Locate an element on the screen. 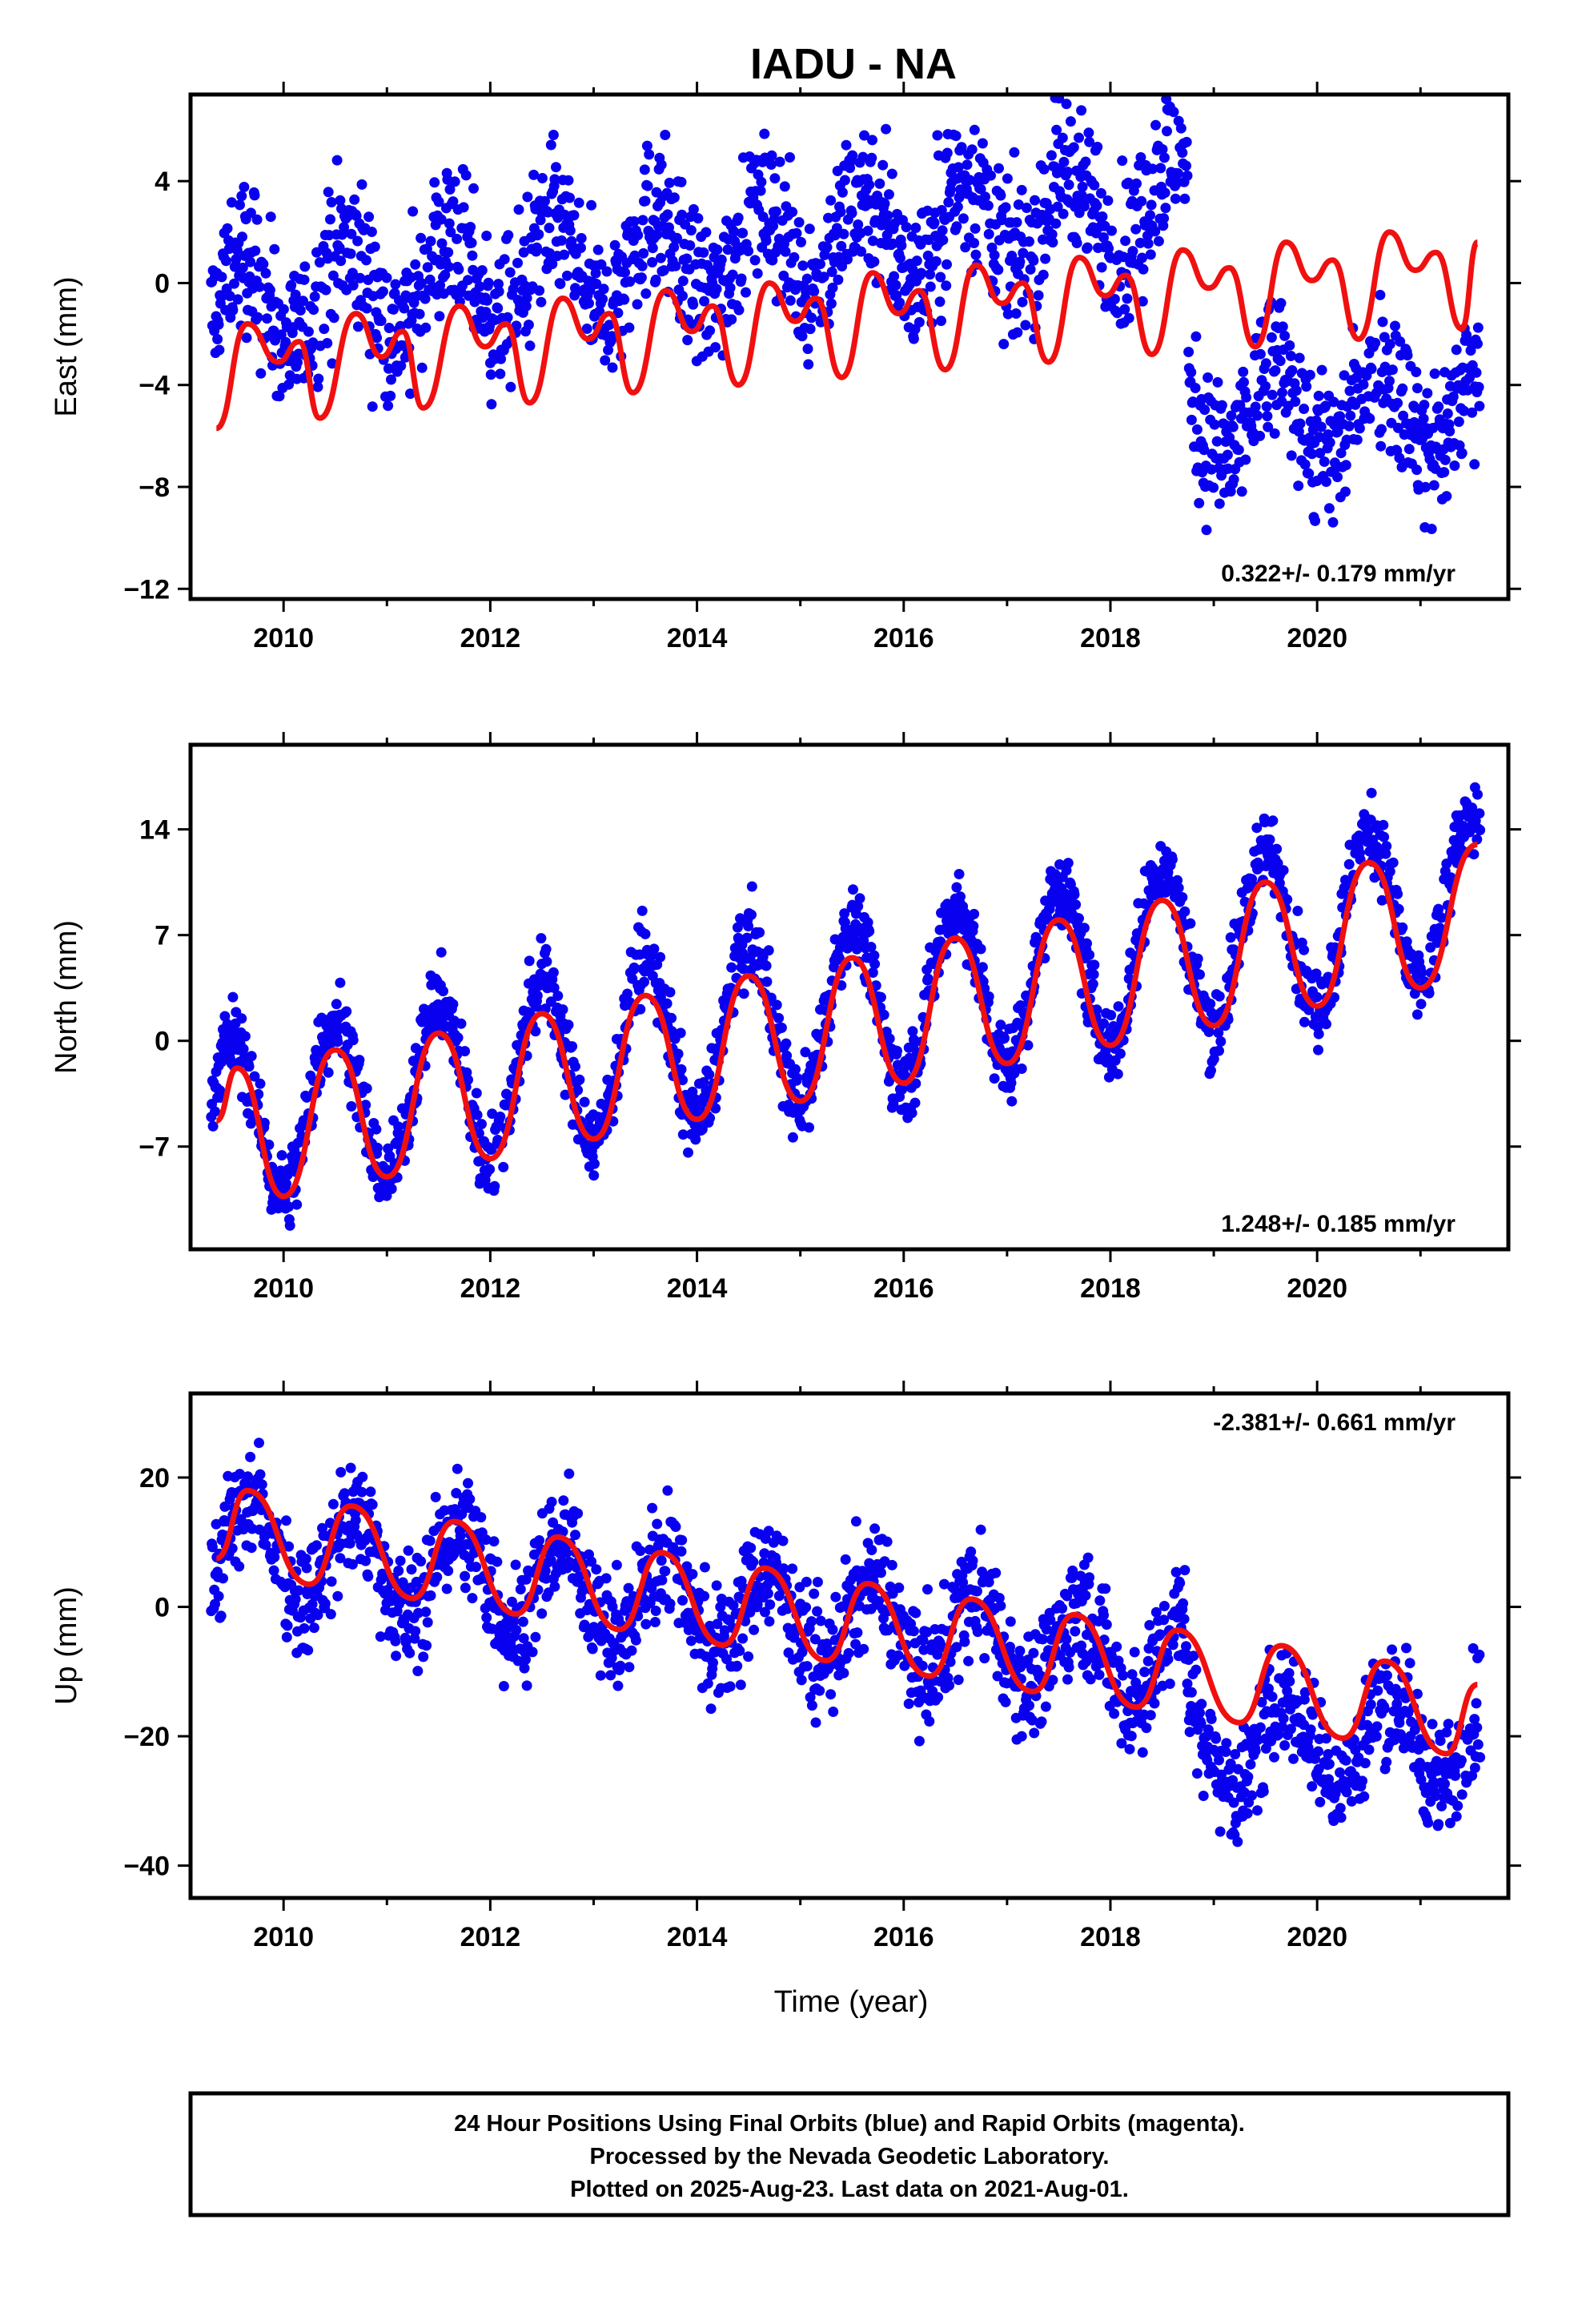  velocity-annotation: 1.248+/- 0.185 mm/yr is located at coordinates (1338, 1224).